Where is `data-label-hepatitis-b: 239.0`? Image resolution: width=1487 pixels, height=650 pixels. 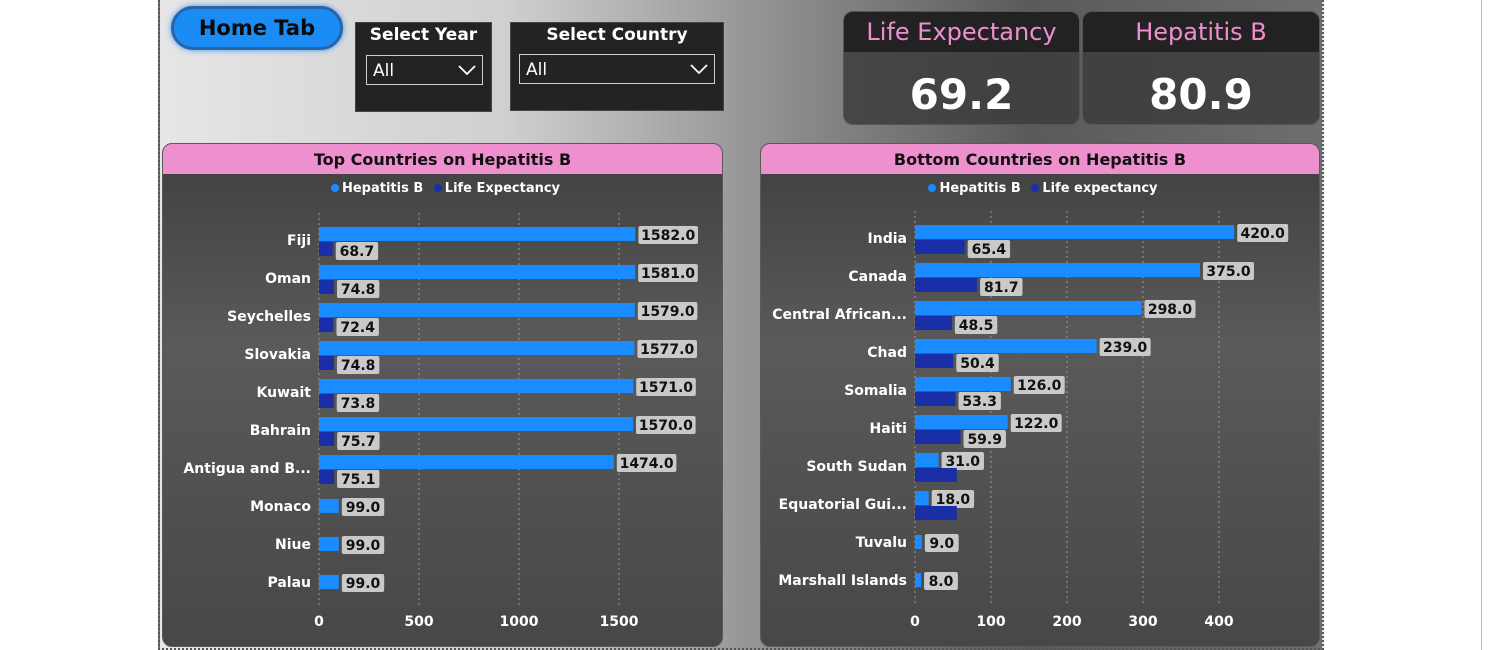
data-label-hepatitis-b: 239.0 is located at coordinates (1125, 348).